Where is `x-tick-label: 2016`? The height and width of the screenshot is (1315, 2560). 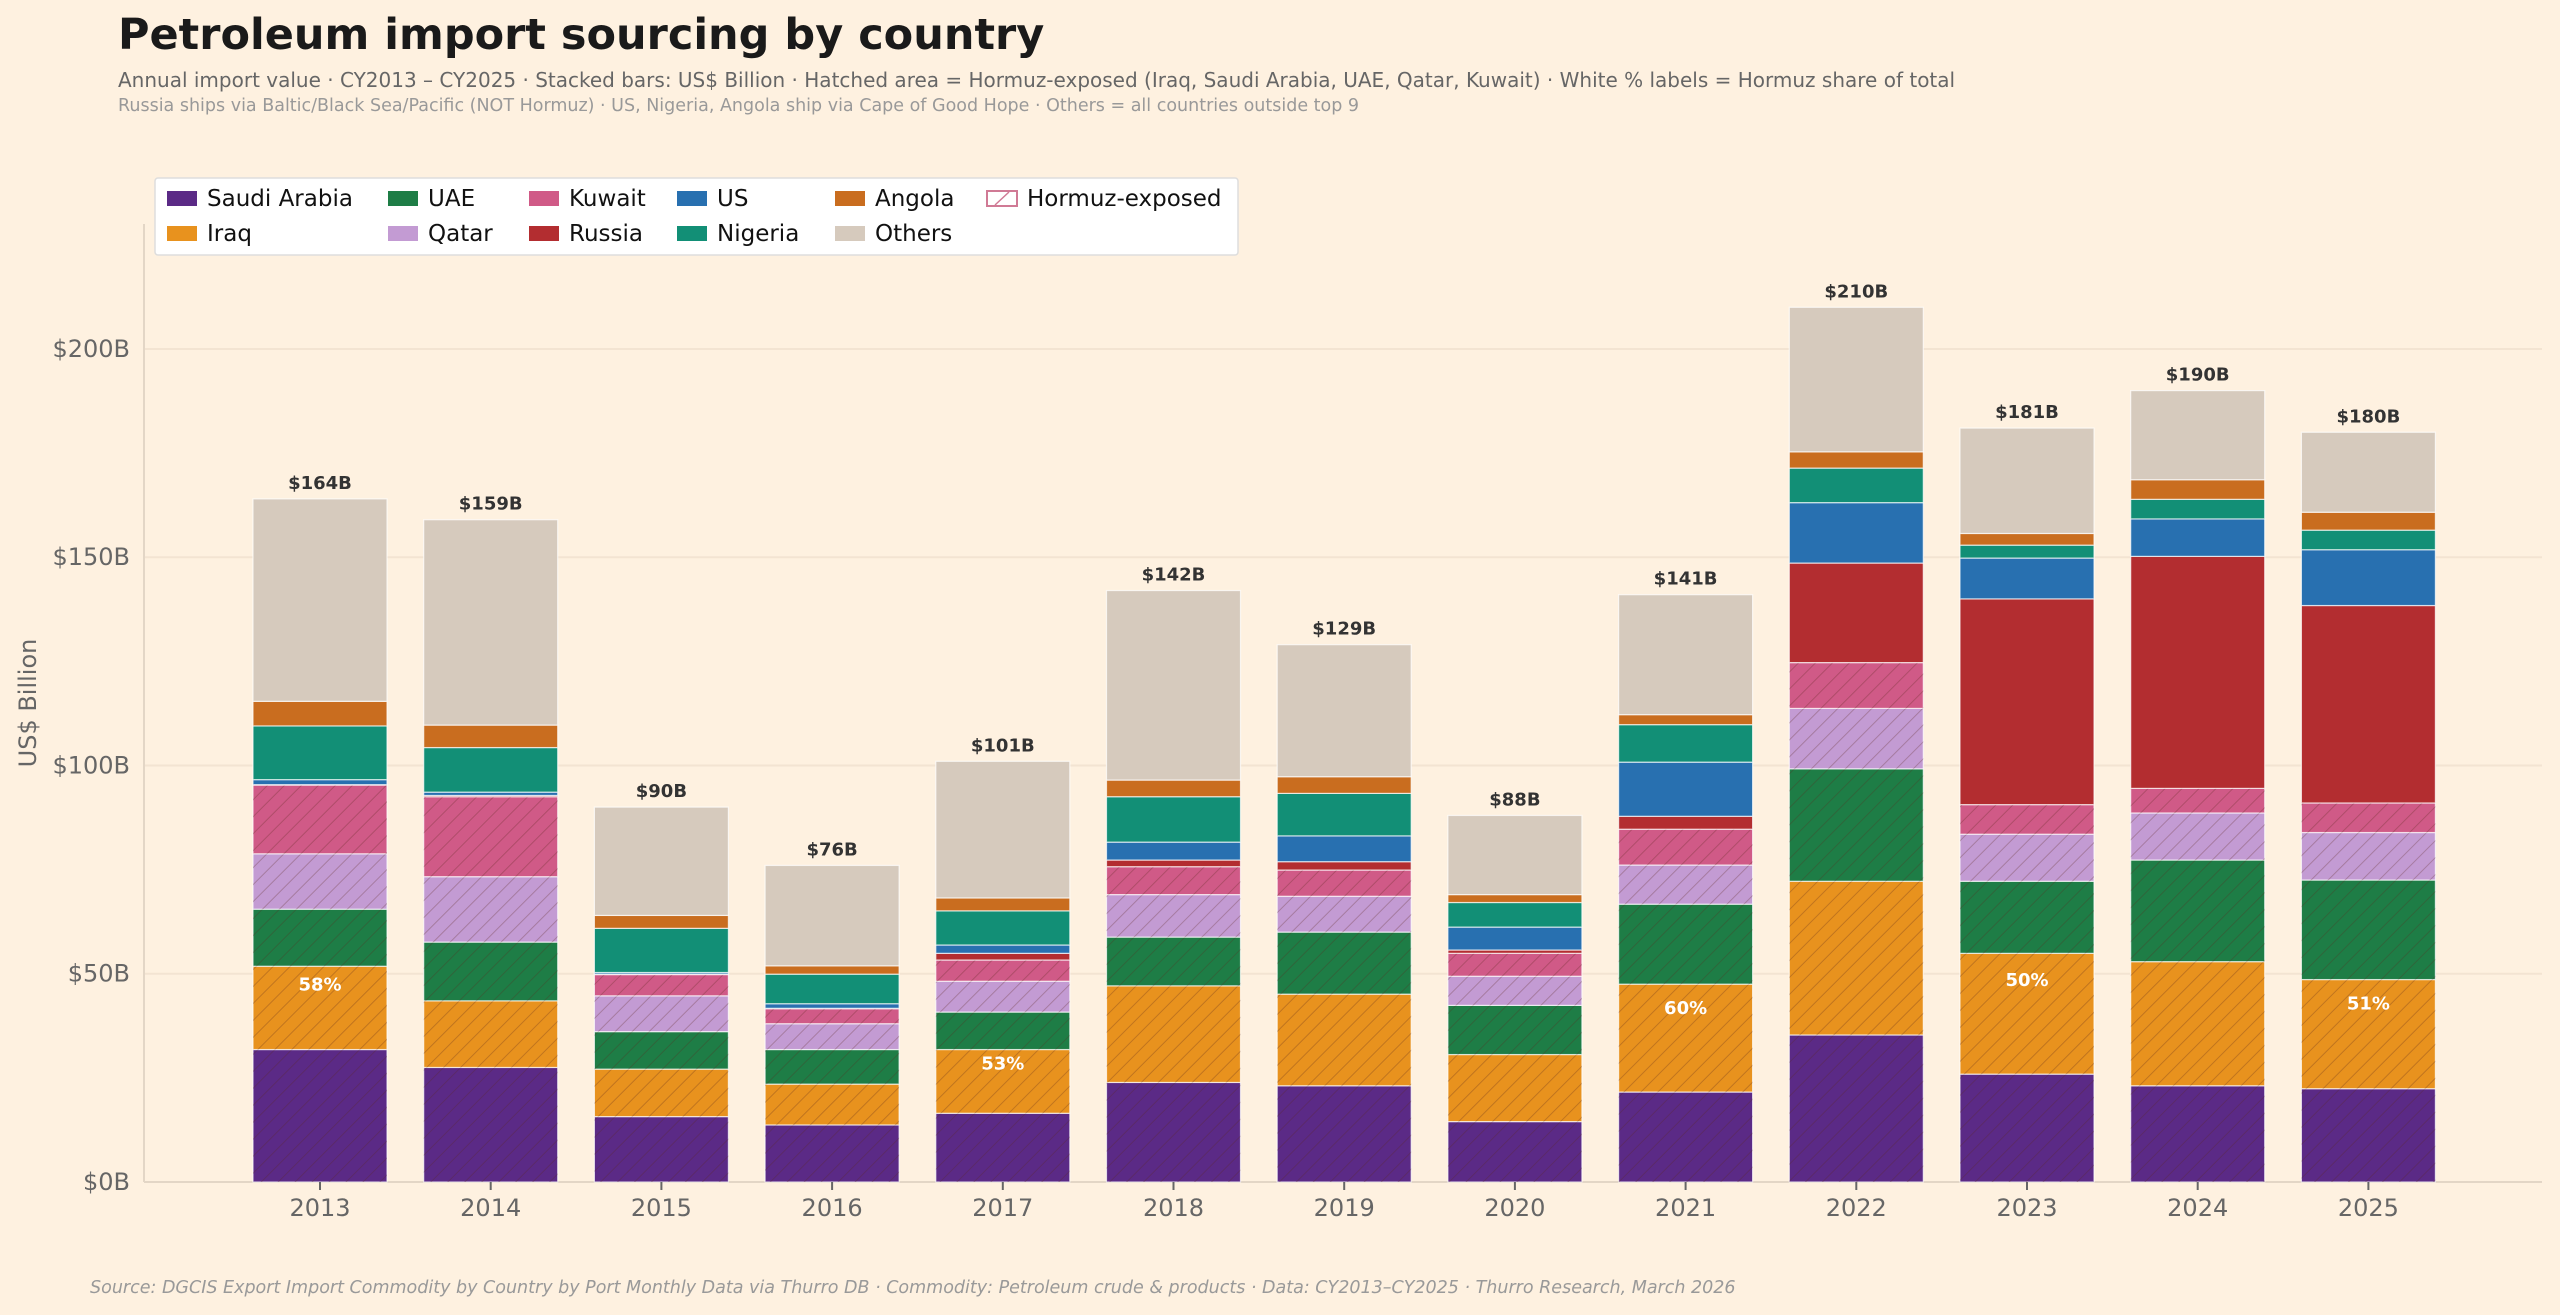 x-tick-label: 2016 is located at coordinates (832, 1208).